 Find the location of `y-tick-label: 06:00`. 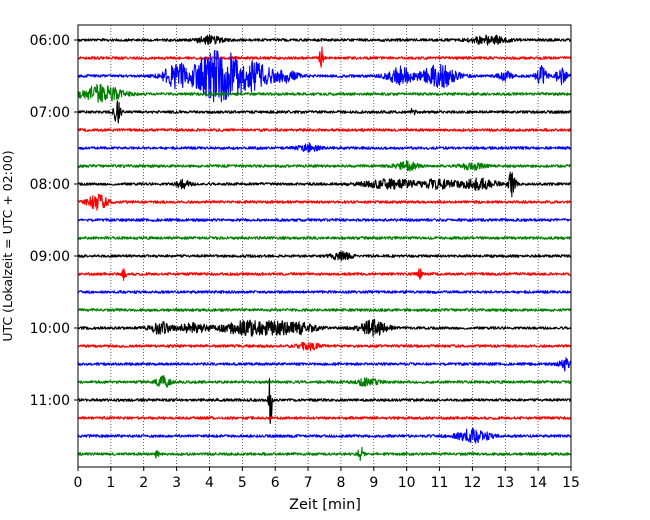

y-tick-label: 06:00 is located at coordinates (50, 41).